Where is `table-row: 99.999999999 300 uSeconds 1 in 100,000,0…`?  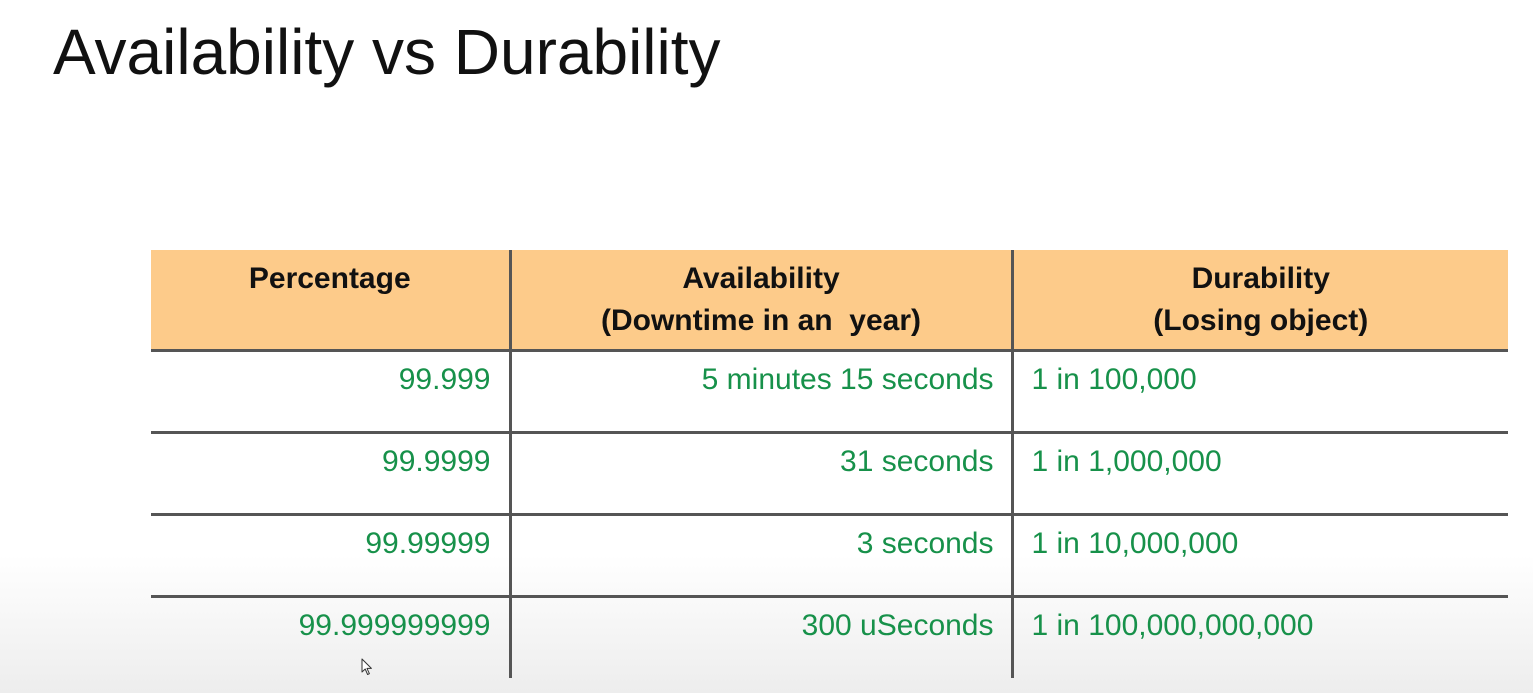
table-row: 99.999999999 300 uSeconds 1 in 100,000,0… is located at coordinates (829, 637).